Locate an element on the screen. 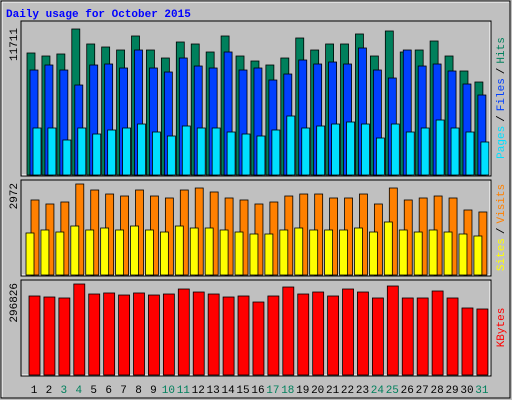 The image size is (512, 400). x-tick-label: 29 is located at coordinates (451, 391).